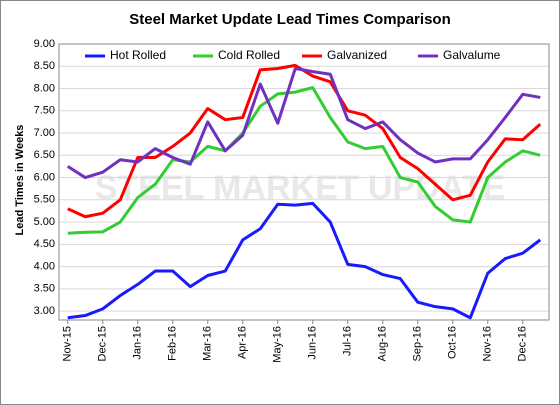 Image resolution: width=560 pixels, height=405 pixels. What do you see at coordinates (44, 244) in the screenshot?
I see `y-tick-label: 4.50` at bounding box center [44, 244].